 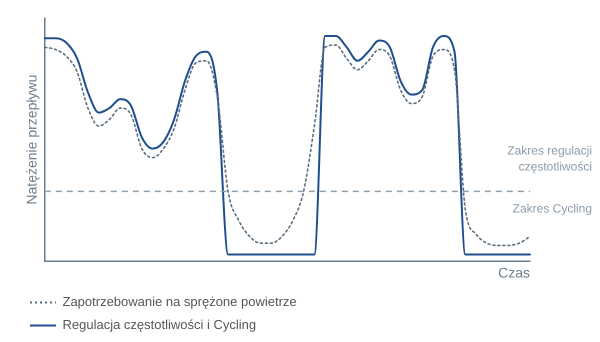 What do you see at coordinates (159, 324) in the screenshot?
I see `legend-label: Regulacja częstotliwości i Cycling` at bounding box center [159, 324].